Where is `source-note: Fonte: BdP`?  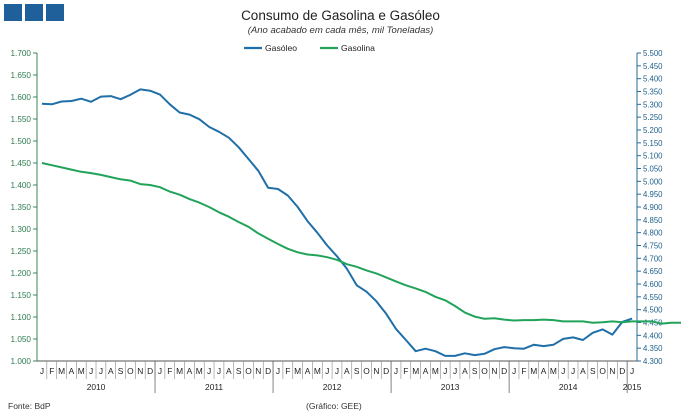 source-note: Fonte: BdP is located at coordinates (29, 406).